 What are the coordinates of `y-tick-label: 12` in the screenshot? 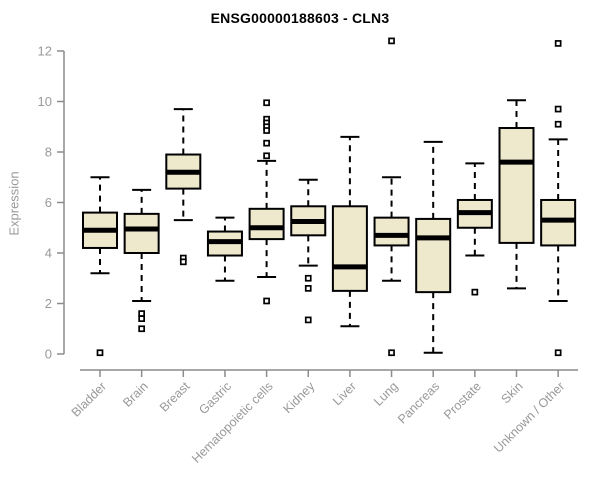 It's located at (45, 51).